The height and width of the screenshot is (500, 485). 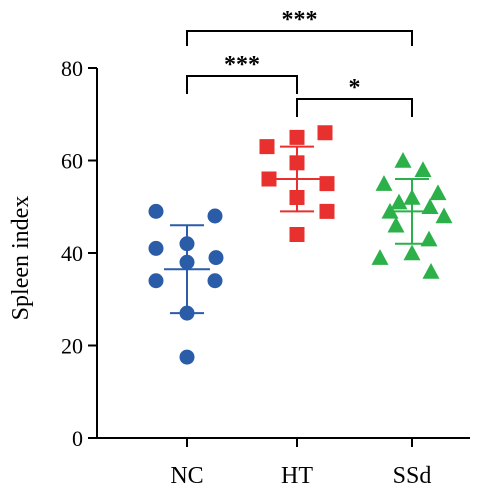 I want to click on y-axis-title: Spleen index, so click(x=21, y=258).